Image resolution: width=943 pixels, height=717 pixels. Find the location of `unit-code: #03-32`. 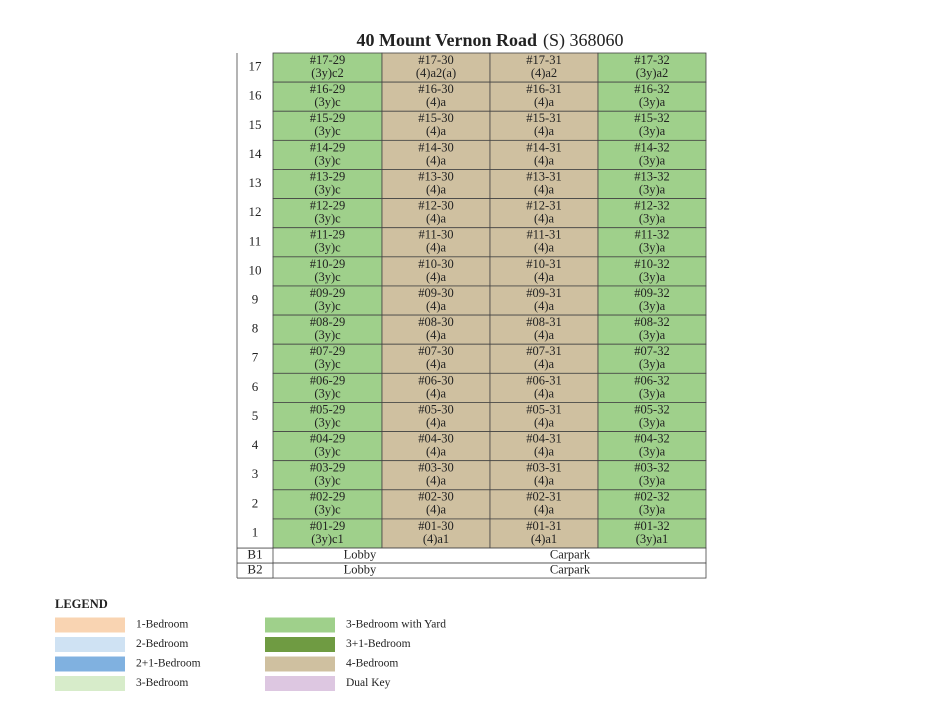

unit-code: #03-32 is located at coordinates (651, 468).